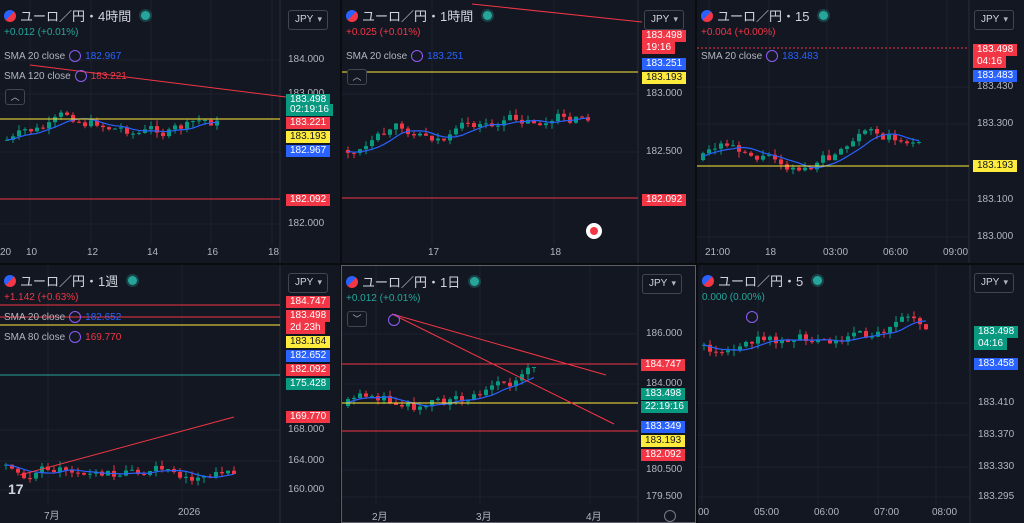  Describe the element at coordinates (306, 429) in the screenshot. I see `price-axis-label: 168.000` at that location.